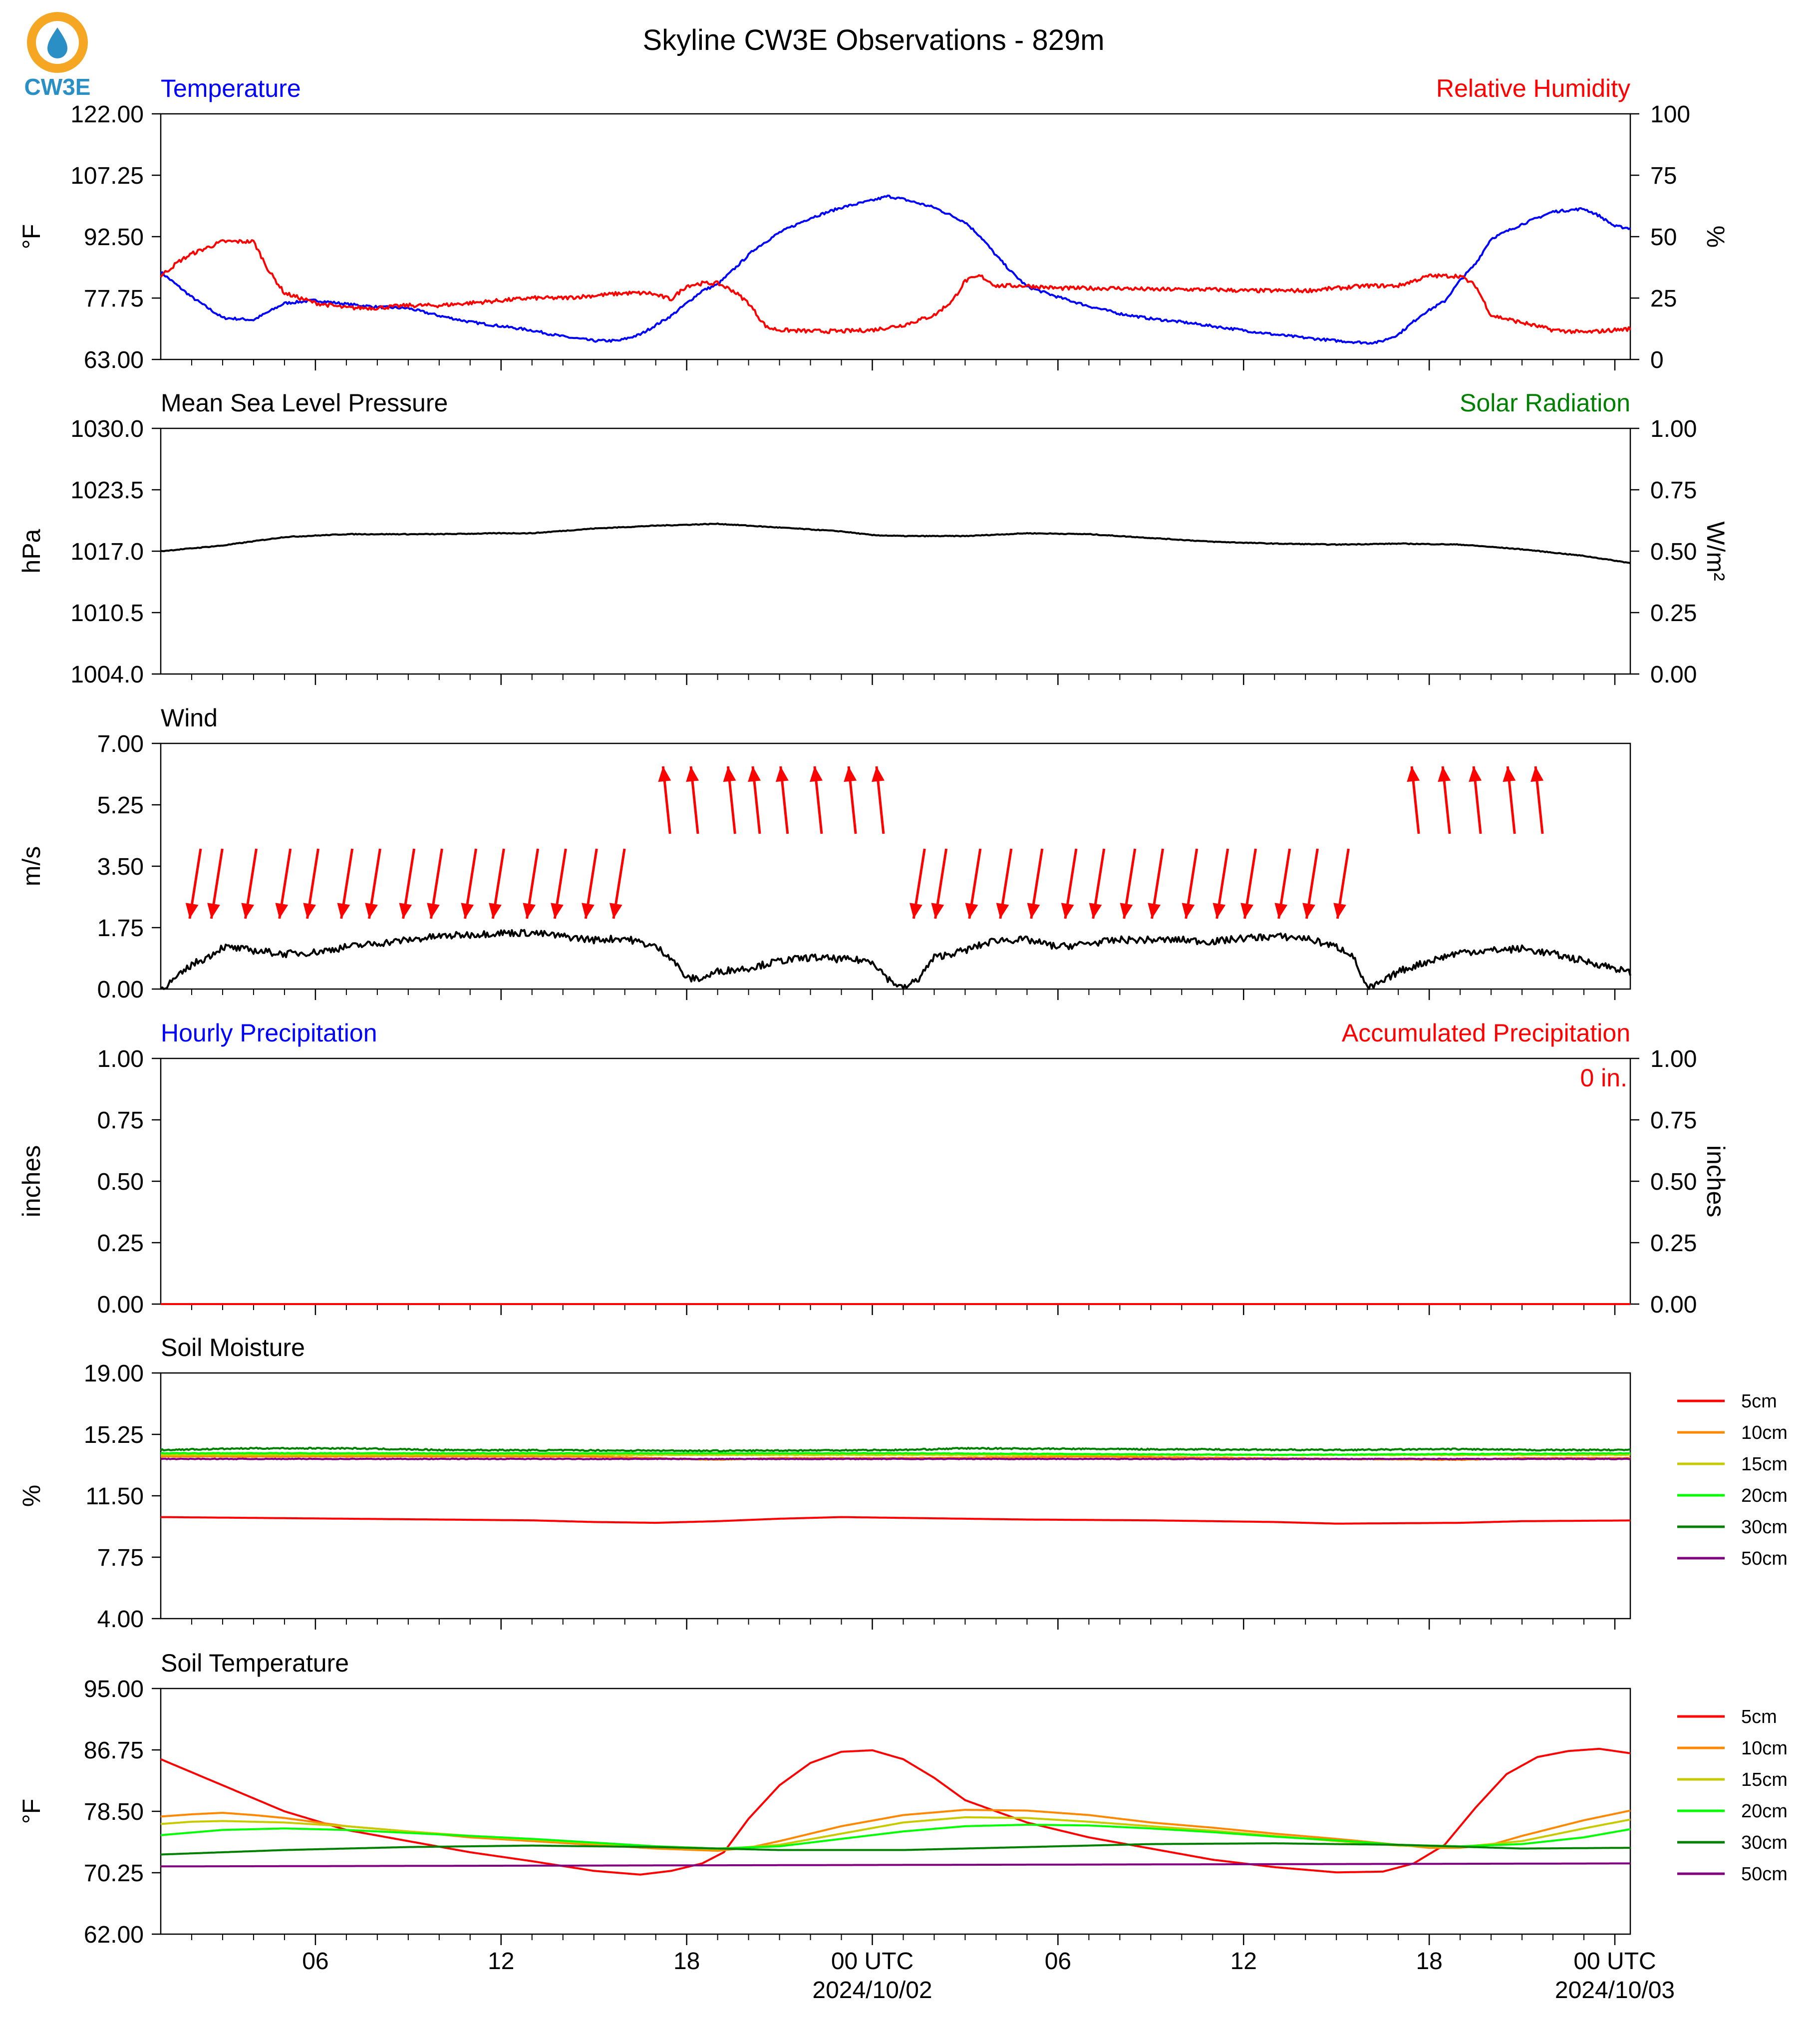 This screenshot has width=1820, height=2031. I want to click on legend-label: 5cm, so click(1759, 1717).